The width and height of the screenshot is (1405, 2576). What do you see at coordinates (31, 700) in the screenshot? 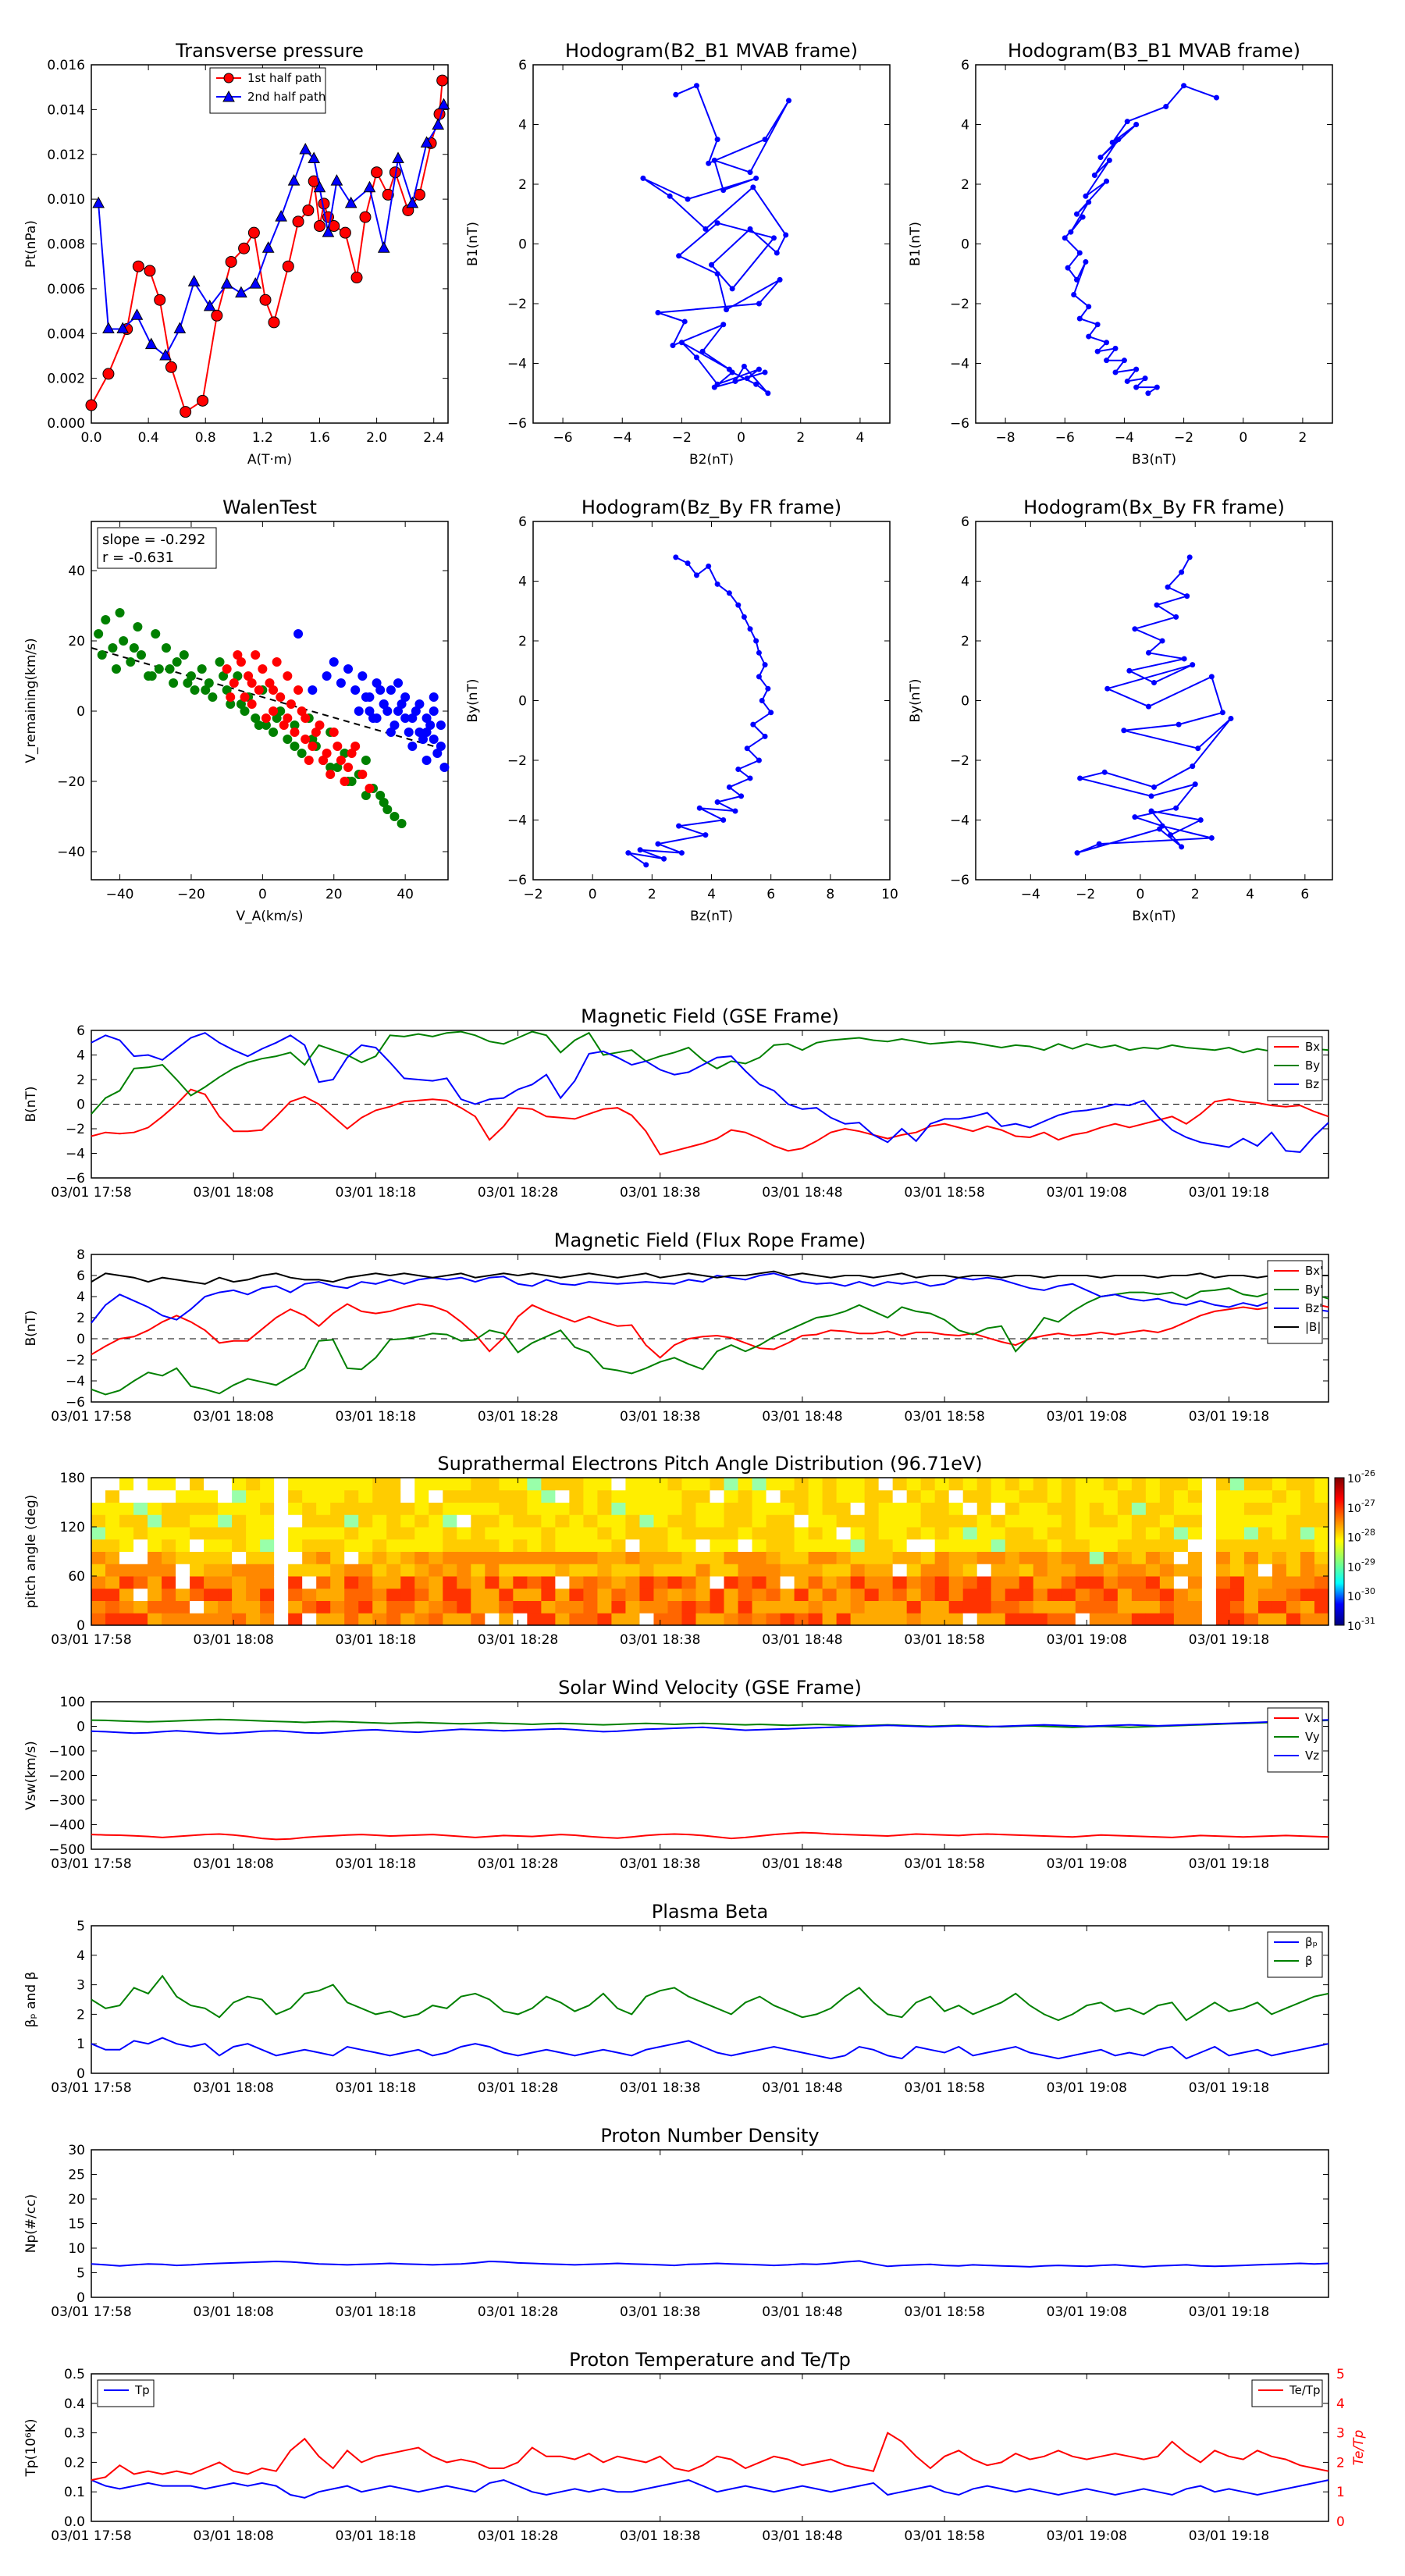
I see `y-axis-label: V_remaining(km/s)` at bounding box center [31, 700].